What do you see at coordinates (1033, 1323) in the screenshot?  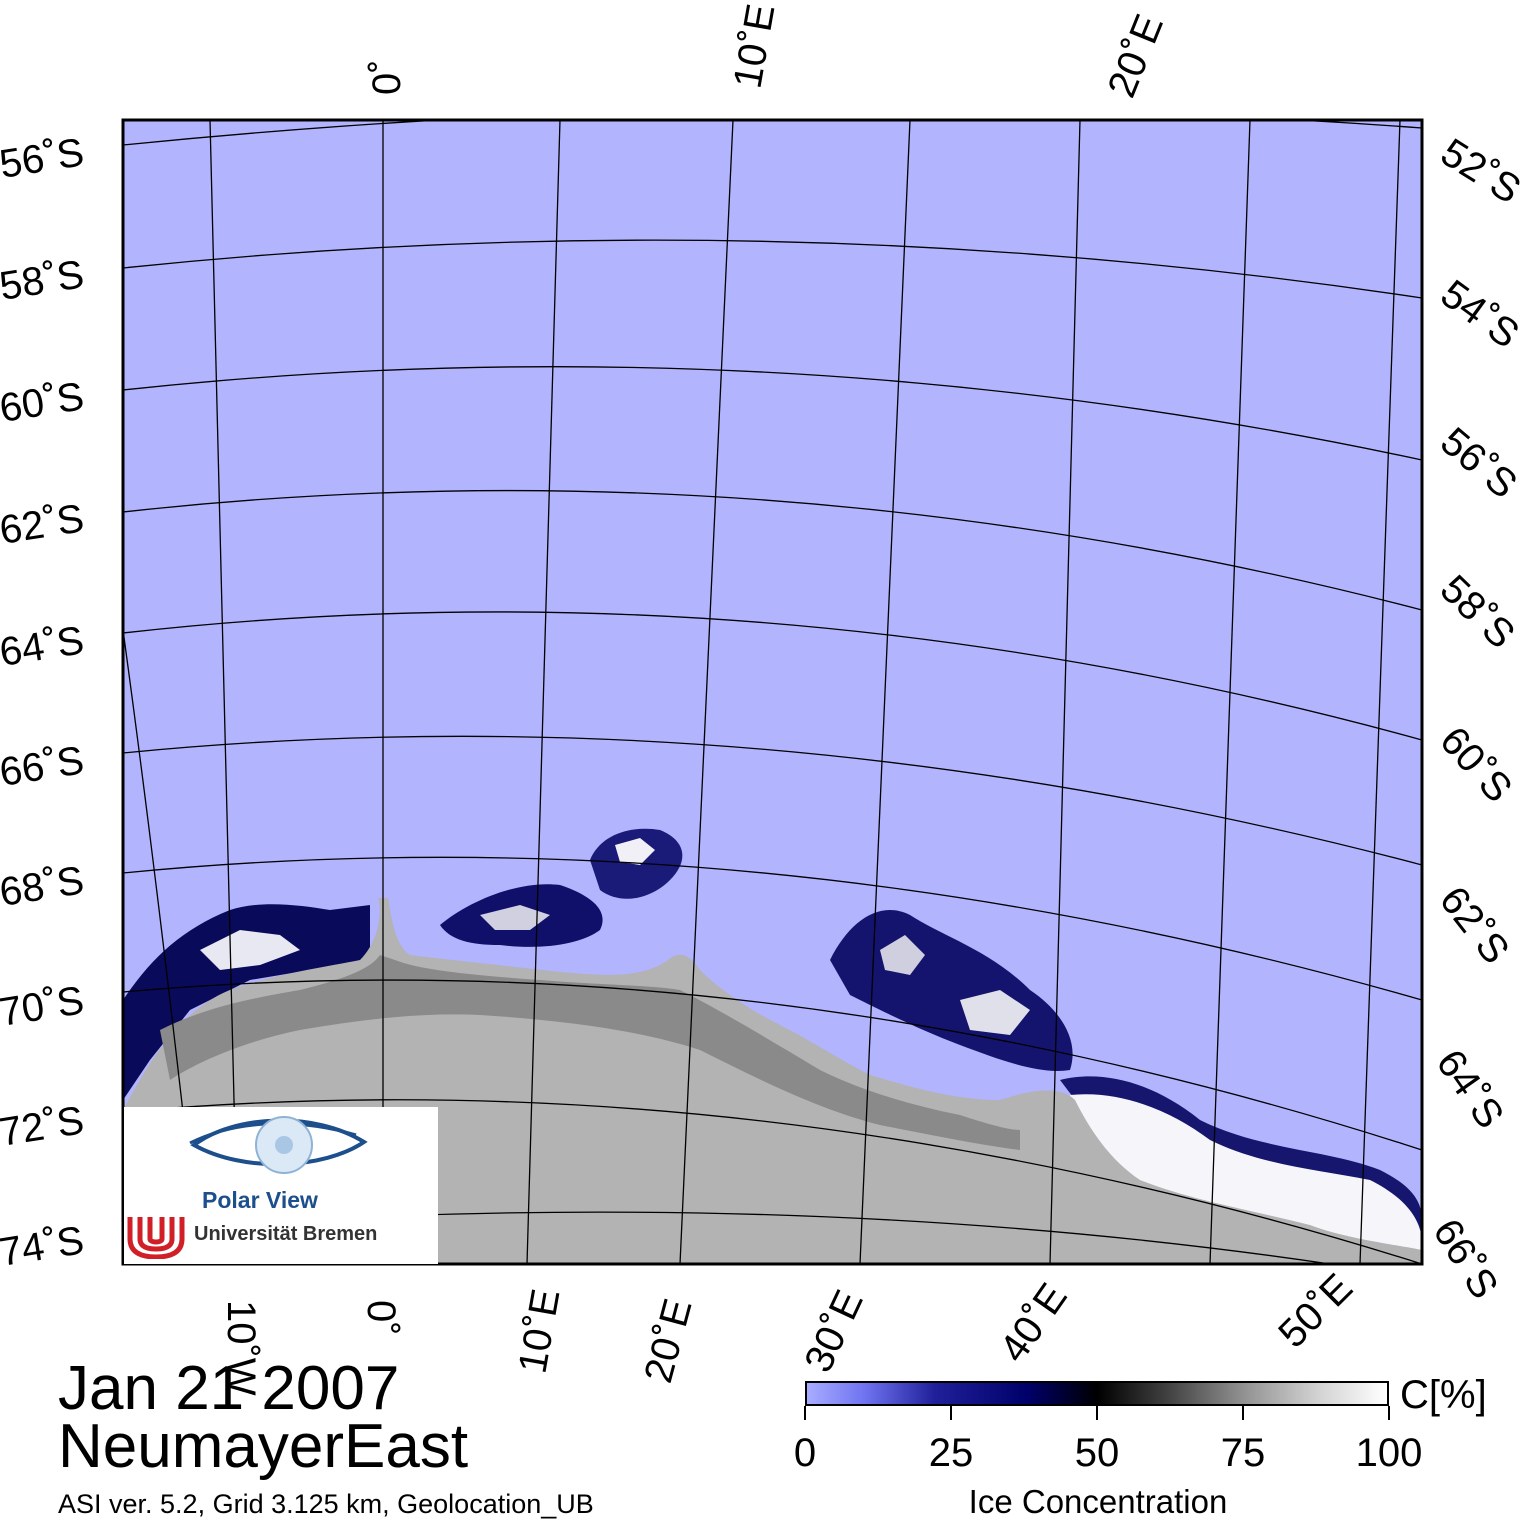 I see `bottom-lon-label: 40˚E` at bounding box center [1033, 1323].